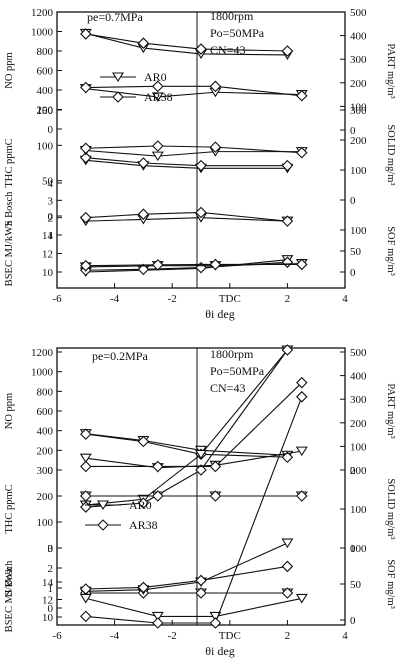 This screenshot has width=400, height=667. Describe the element at coordinates (51, 219) in the screenshot. I see `y-tick-label: 2` at that location.